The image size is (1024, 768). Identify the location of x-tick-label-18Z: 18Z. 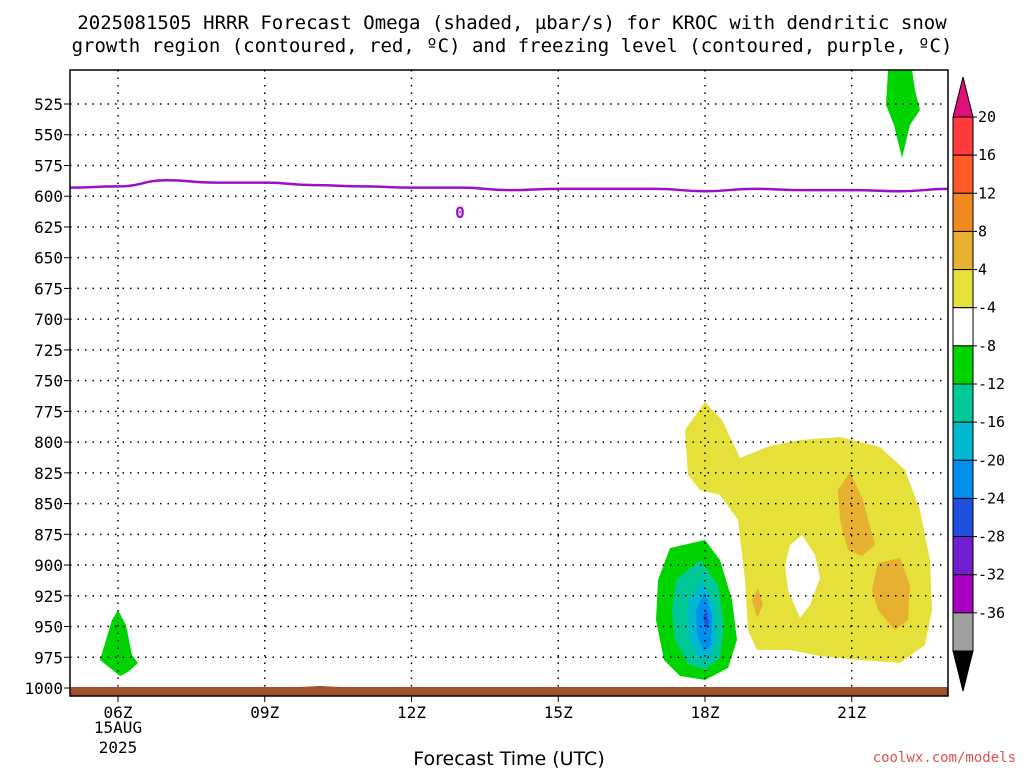
(705, 712).